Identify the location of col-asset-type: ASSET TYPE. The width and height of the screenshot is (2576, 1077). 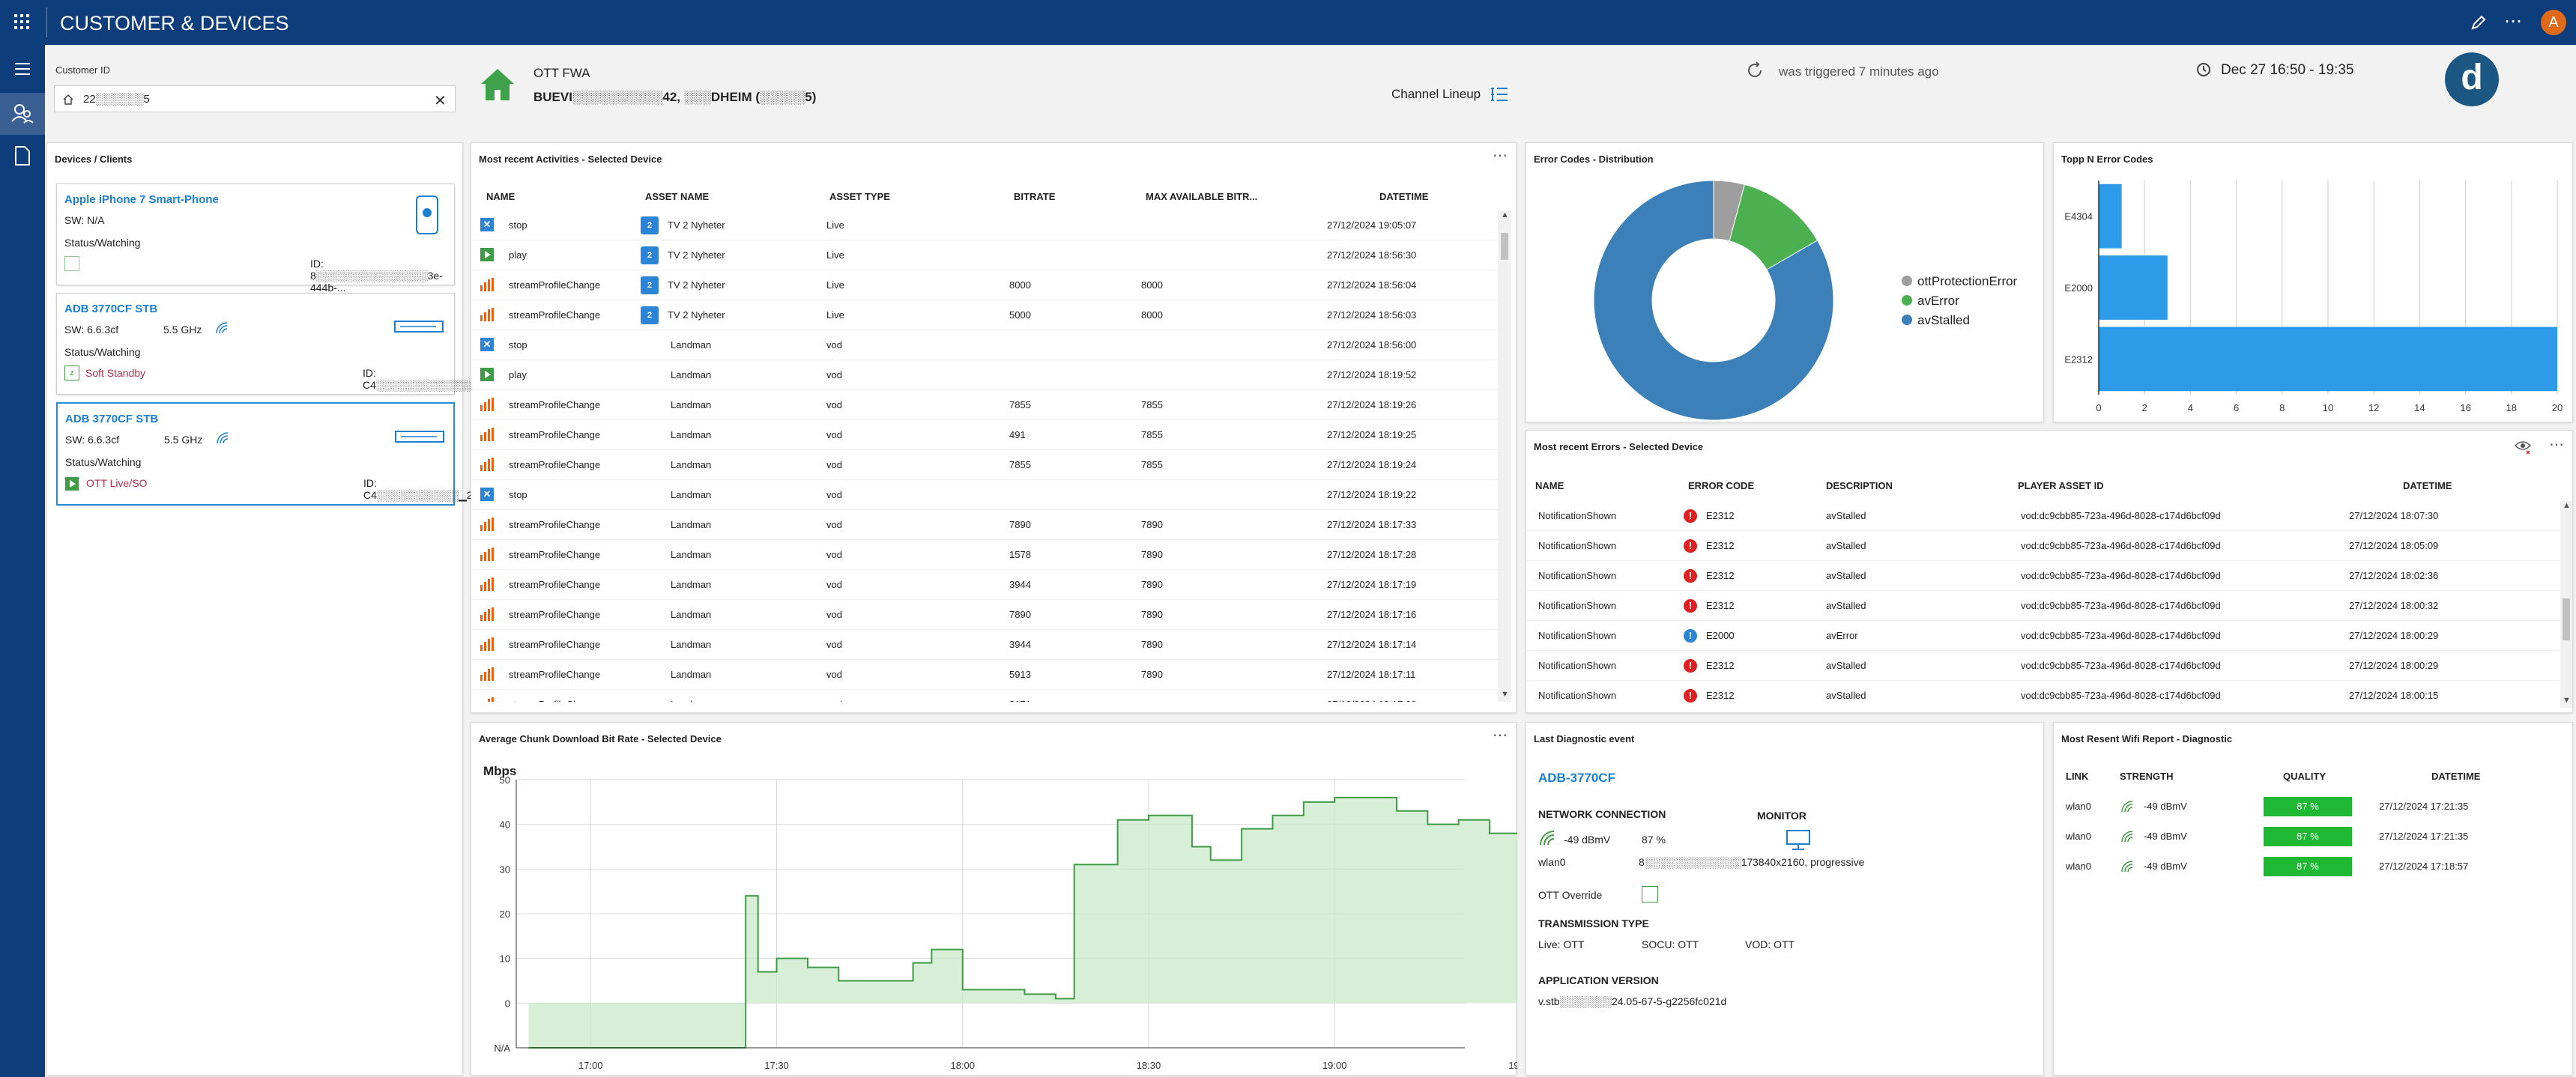
(859, 196).